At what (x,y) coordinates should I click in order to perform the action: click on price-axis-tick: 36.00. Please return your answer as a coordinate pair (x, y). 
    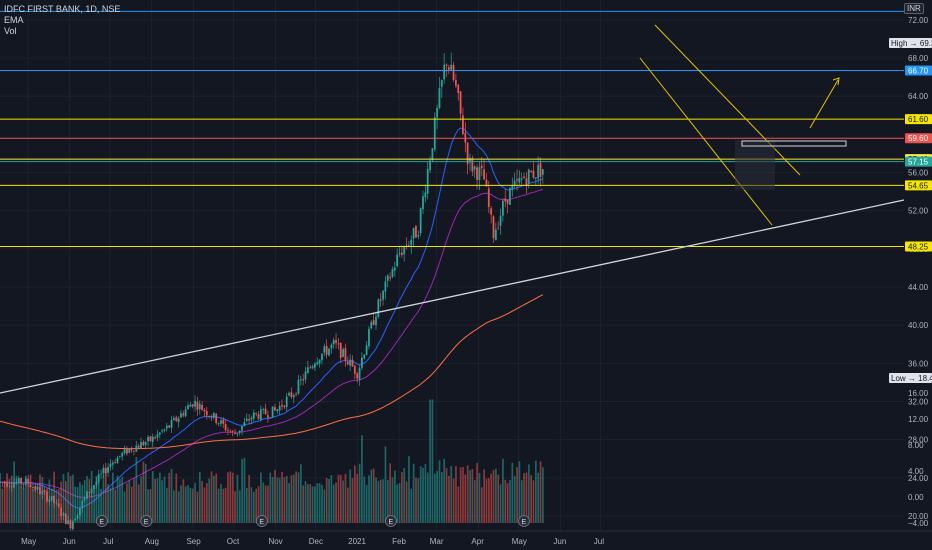
    Looking at the image, I should click on (918, 363).